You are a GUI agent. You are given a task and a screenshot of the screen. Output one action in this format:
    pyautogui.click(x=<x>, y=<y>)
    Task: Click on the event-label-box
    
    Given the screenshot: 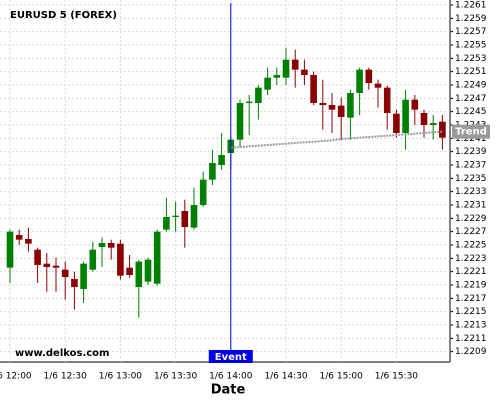 What is the action you would take?
    pyautogui.click(x=230, y=356)
    